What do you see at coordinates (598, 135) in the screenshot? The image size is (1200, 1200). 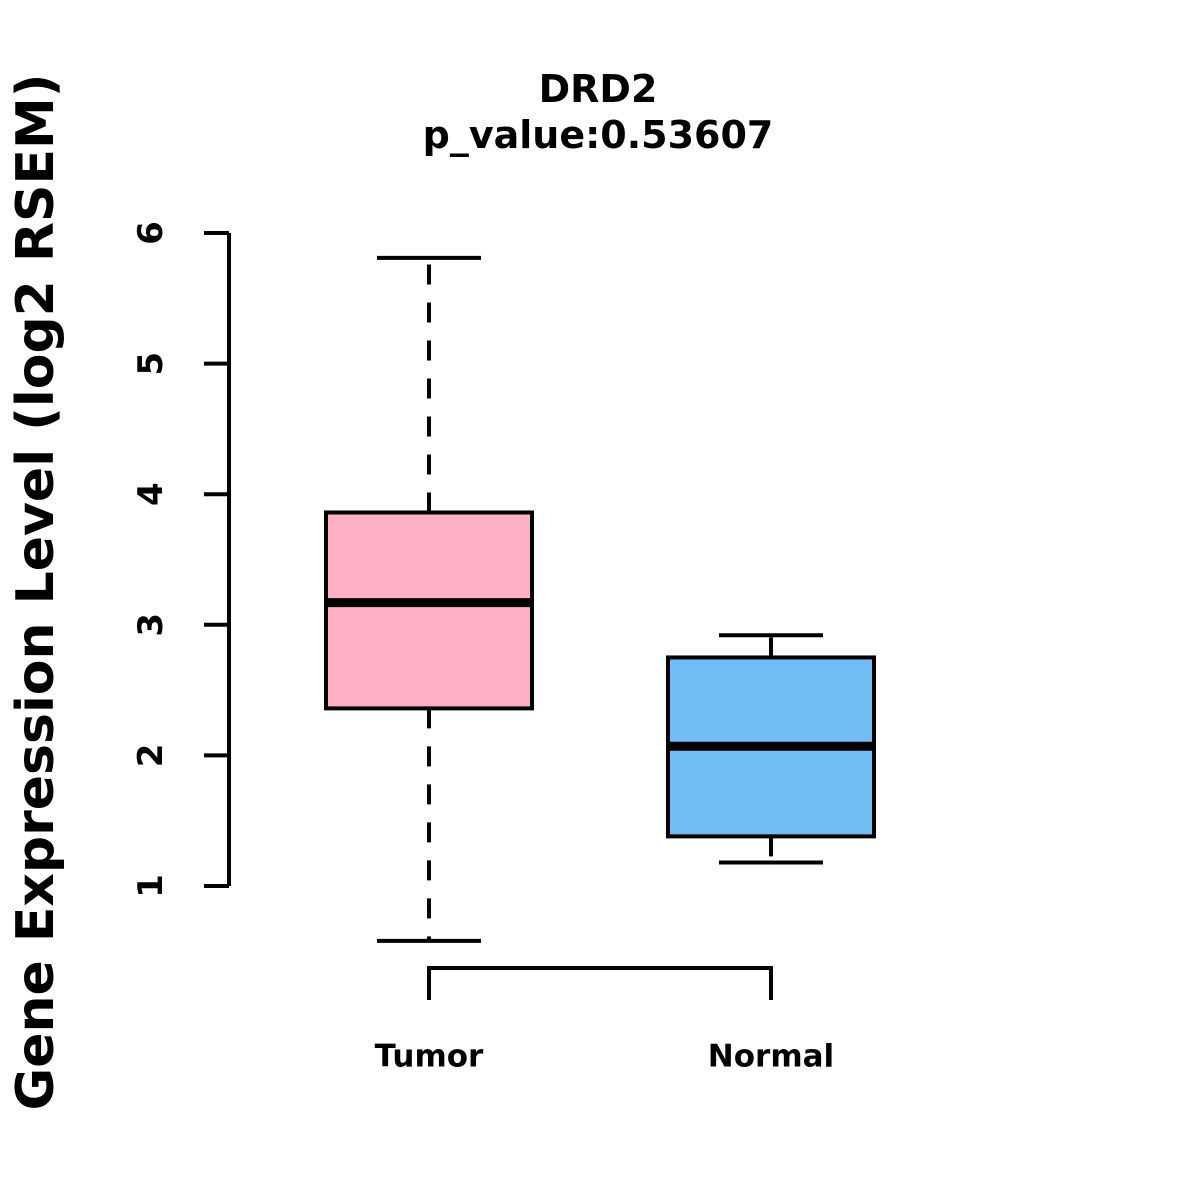 I see `chart-subtitle-pvalue: p_value:0.53607` at bounding box center [598, 135].